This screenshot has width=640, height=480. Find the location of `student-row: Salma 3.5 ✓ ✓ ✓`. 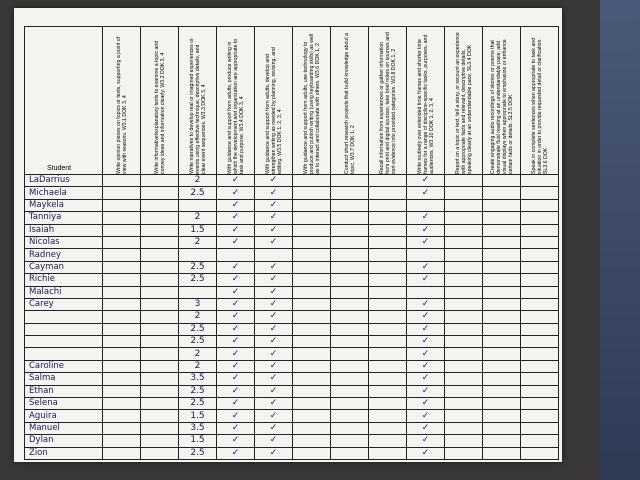

student-row: Salma 3.5 ✓ ✓ ✓ is located at coordinates (291, 379).